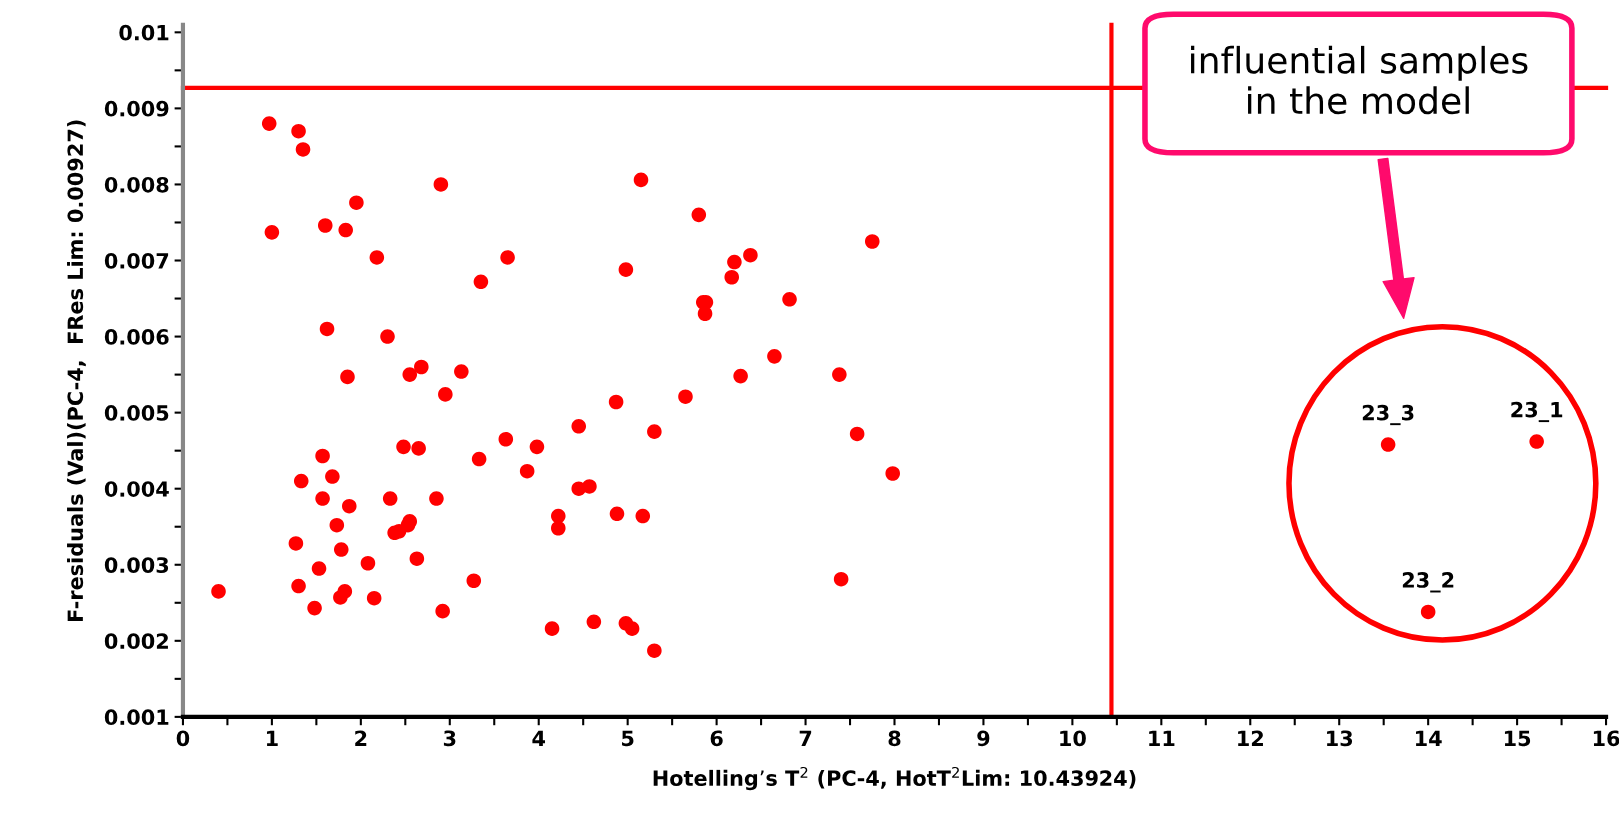 This screenshot has height=824, width=1619. Describe the element at coordinates (1537, 412) in the screenshot. I see `annotation: 23_1` at that location.